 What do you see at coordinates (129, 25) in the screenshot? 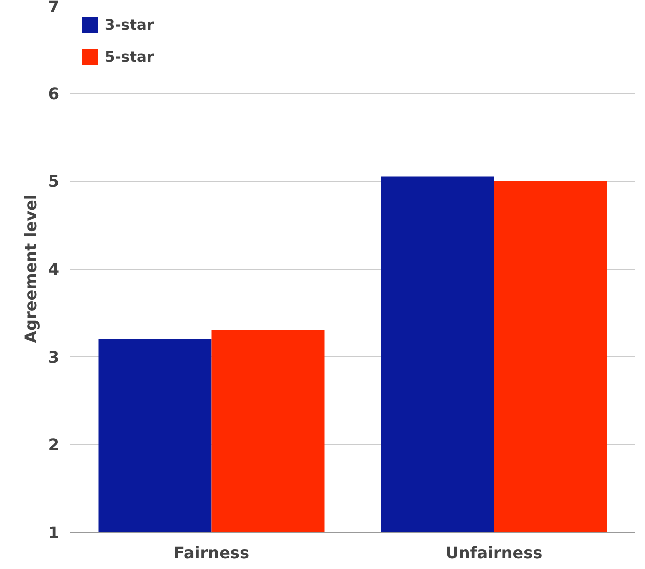
I see `legend-label: 3-star` at bounding box center [129, 25].